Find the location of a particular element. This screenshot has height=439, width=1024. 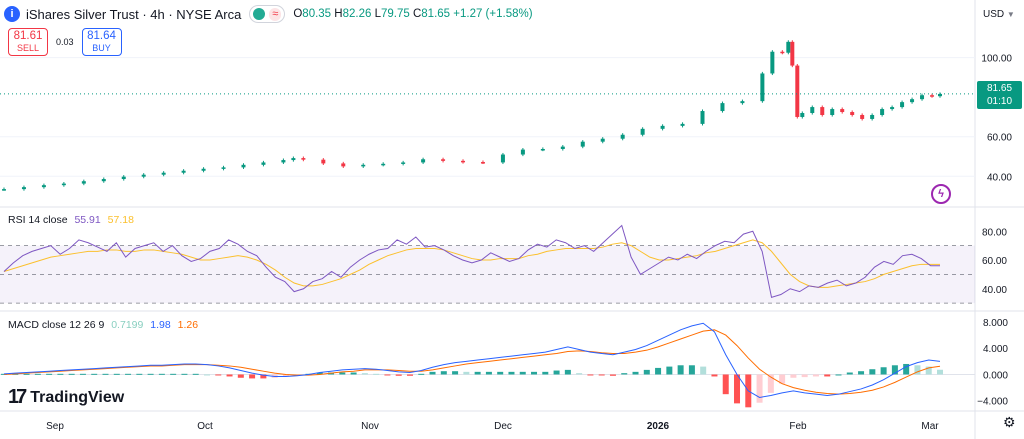

close-label: C is located at coordinates (417, 14).